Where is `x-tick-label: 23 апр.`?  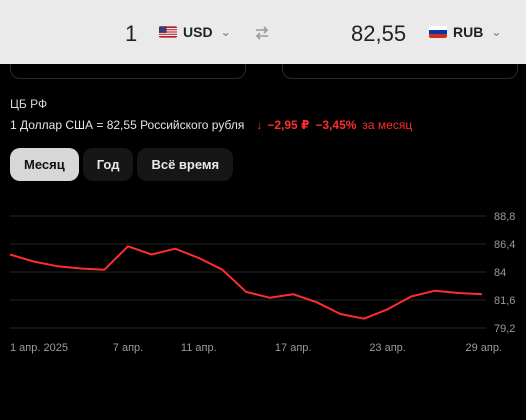
x-tick-label: 23 апр. is located at coordinates (387, 348).